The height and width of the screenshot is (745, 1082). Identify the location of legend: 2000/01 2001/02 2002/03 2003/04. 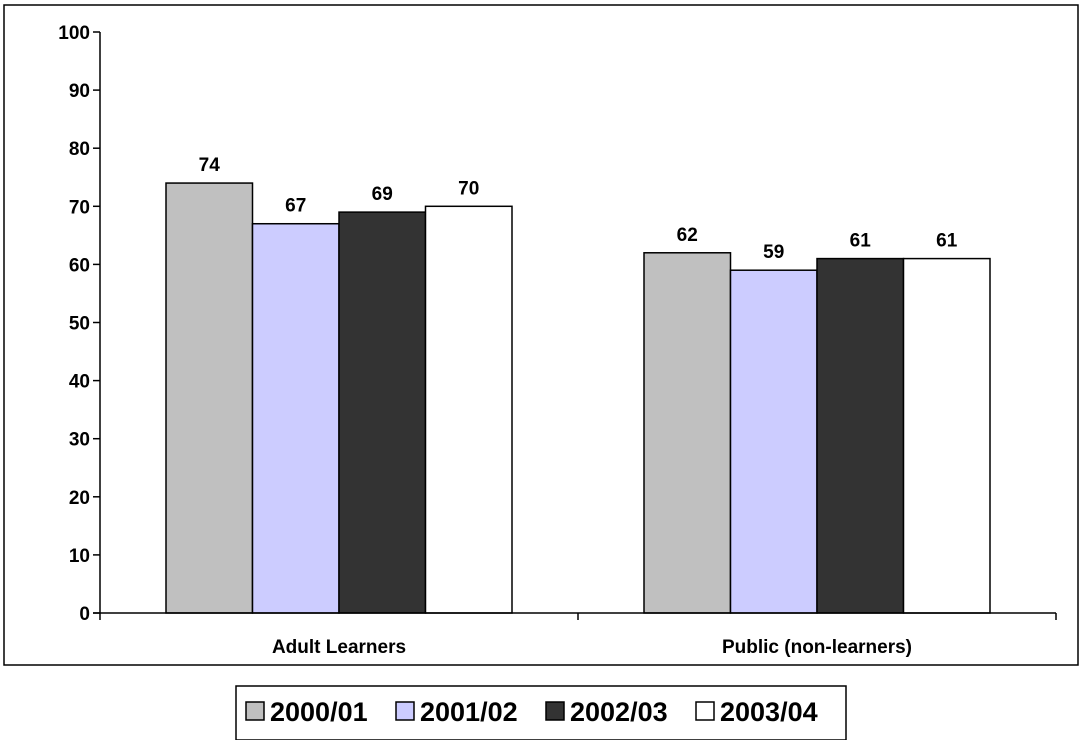
(541, 713).